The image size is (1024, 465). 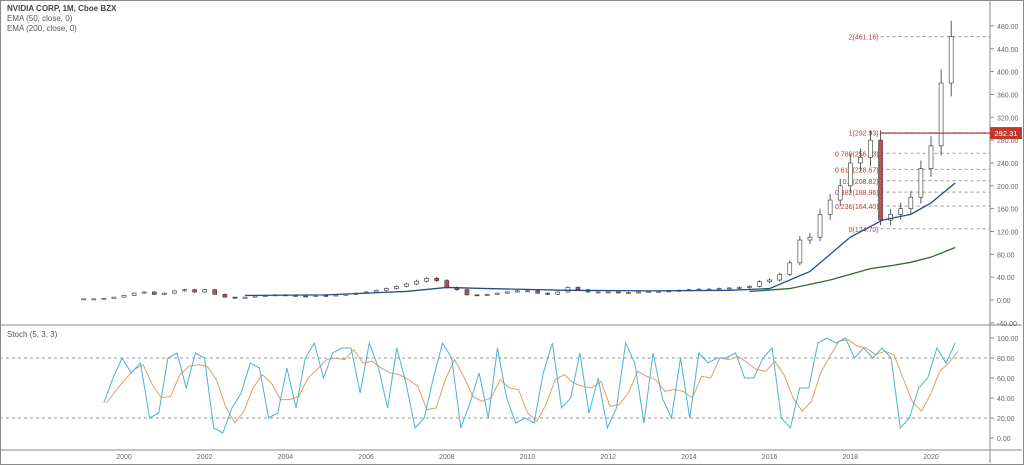 I want to click on time-tick-label: 2000, so click(x=124, y=457).